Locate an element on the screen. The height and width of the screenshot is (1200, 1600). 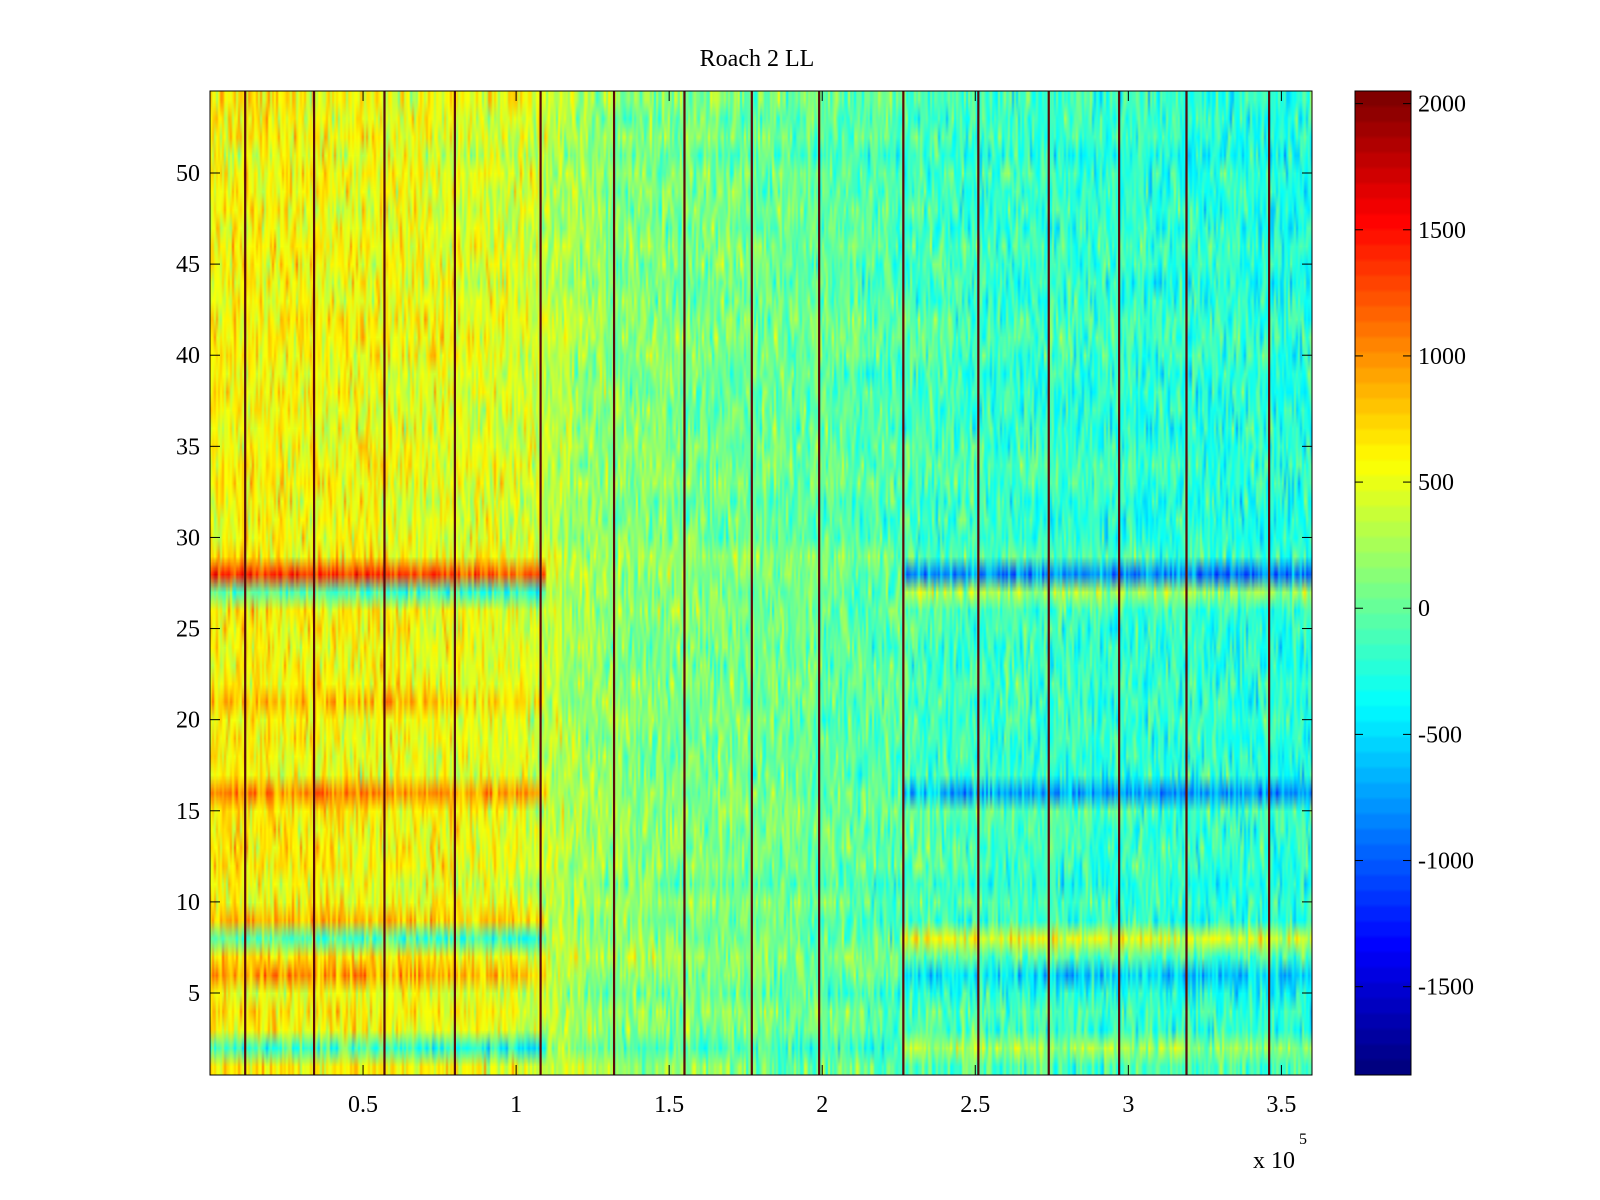
chart-title: Roach 2 LL is located at coordinates (757, 59).